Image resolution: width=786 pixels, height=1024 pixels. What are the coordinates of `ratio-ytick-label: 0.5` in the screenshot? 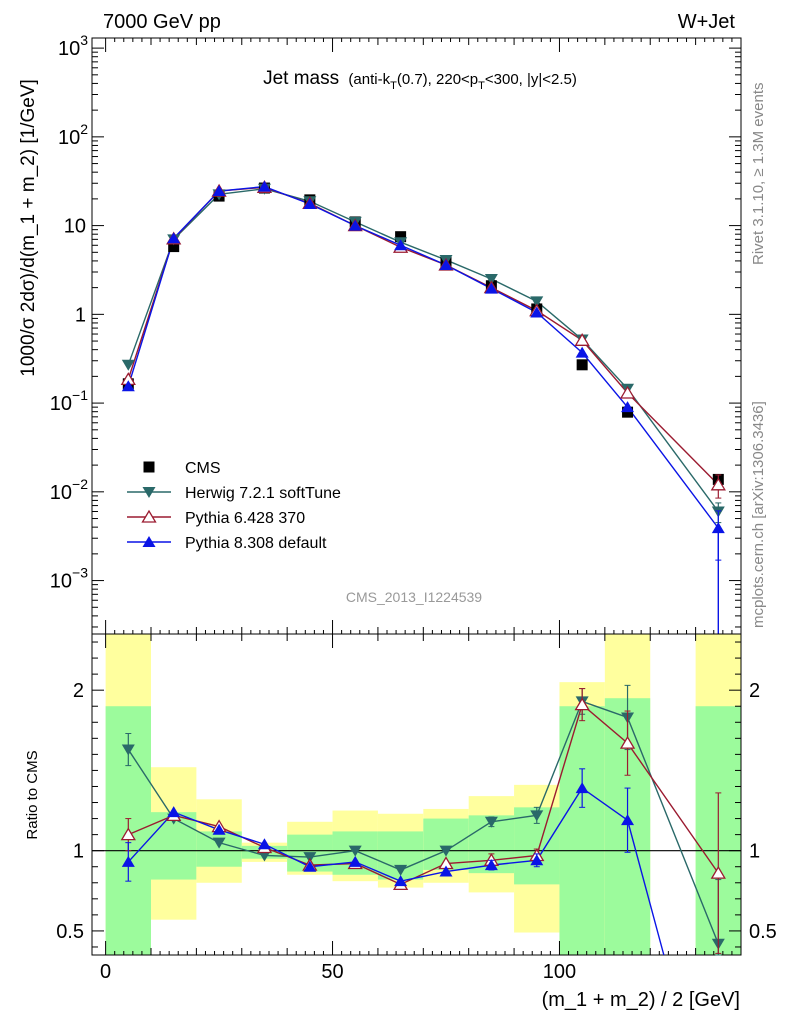 It's located at (70, 932).